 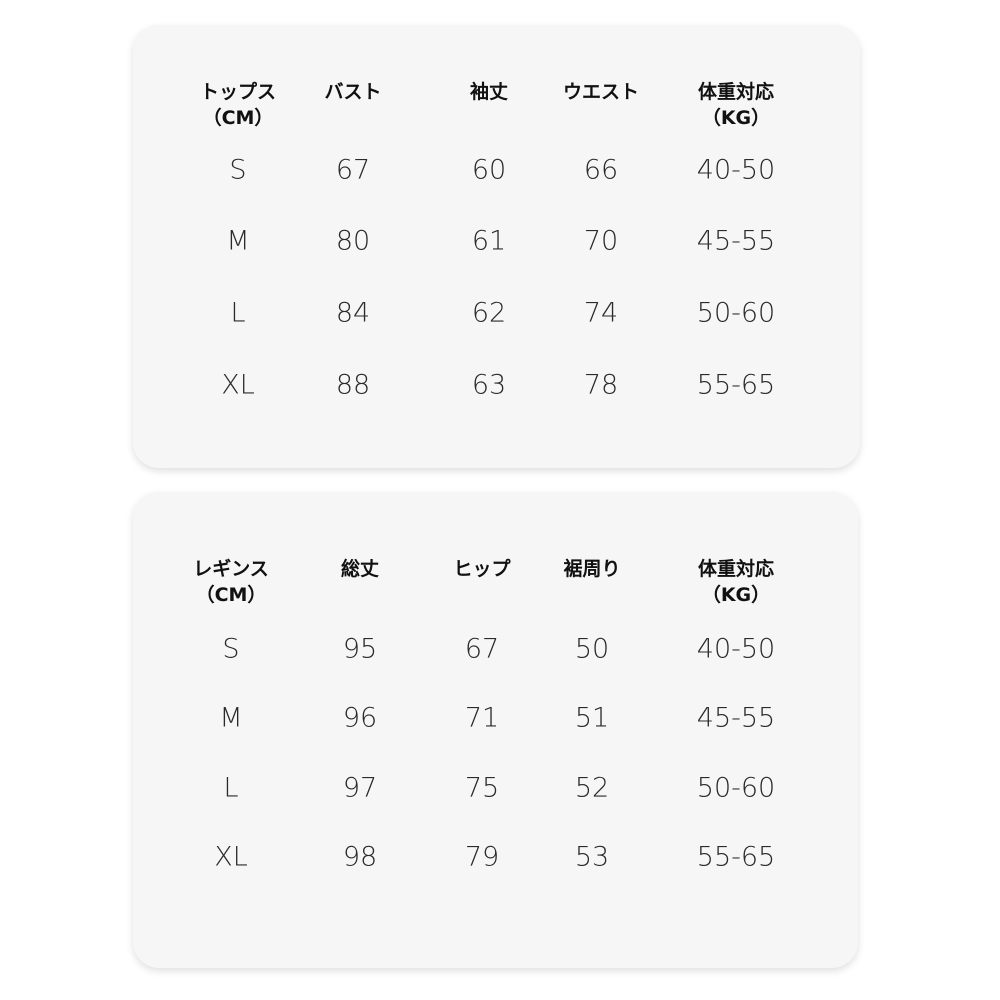 What do you see at coordinates (360, 857) in the screenshot?
I see `leggings-cell: 98` at bounding box center [360, 857].